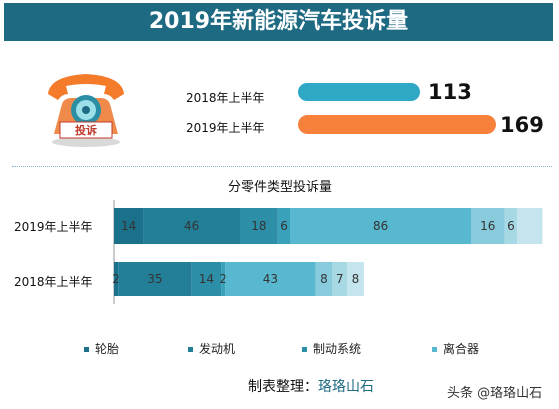 This screenshot has width=559, height=409. I want to click on section-divider, so click(282, 166).